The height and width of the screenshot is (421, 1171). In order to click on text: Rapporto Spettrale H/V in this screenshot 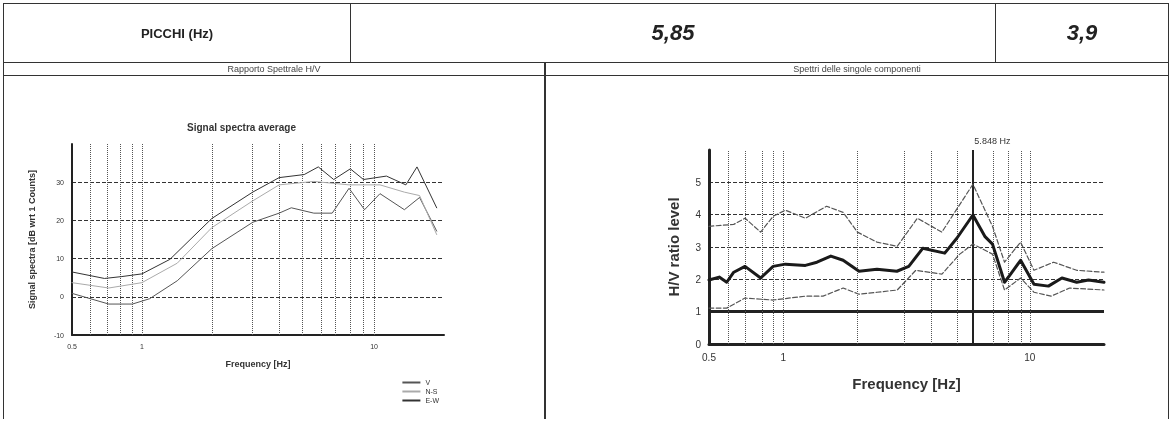, I will do `click(274, 69)`.